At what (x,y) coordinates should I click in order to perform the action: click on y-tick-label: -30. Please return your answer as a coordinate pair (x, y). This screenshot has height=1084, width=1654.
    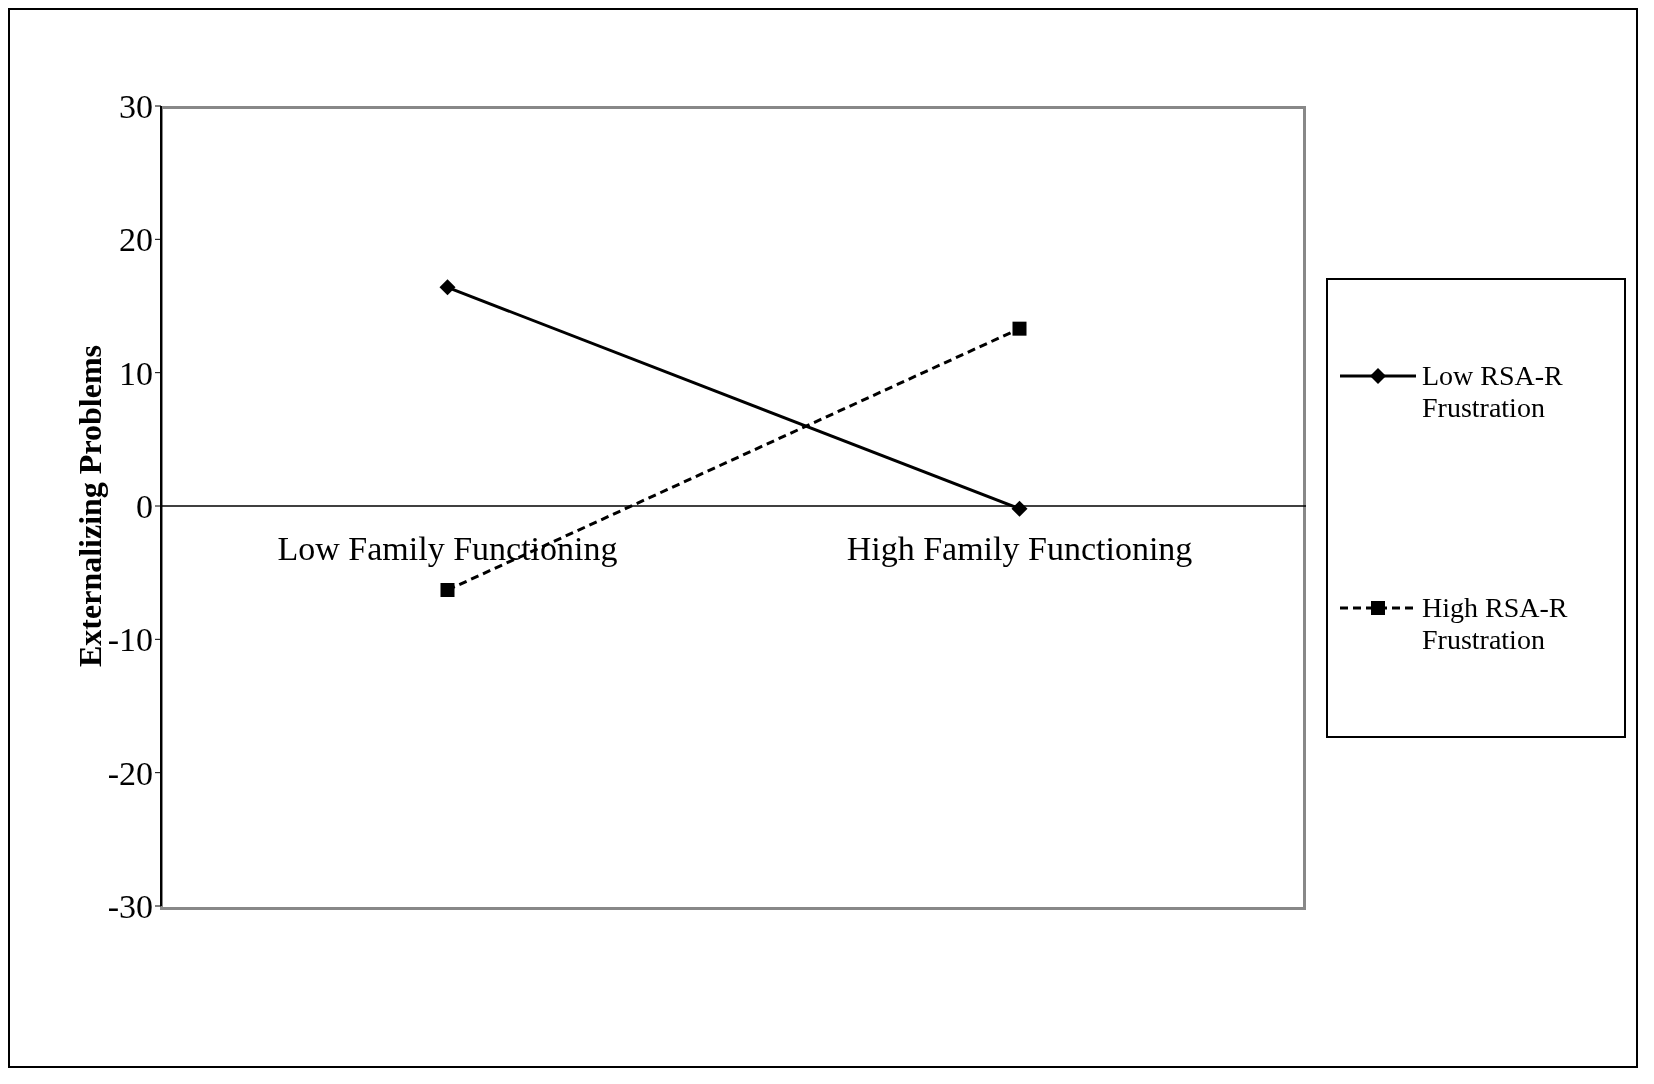
    Looking at the image, I should click on (130, 907).